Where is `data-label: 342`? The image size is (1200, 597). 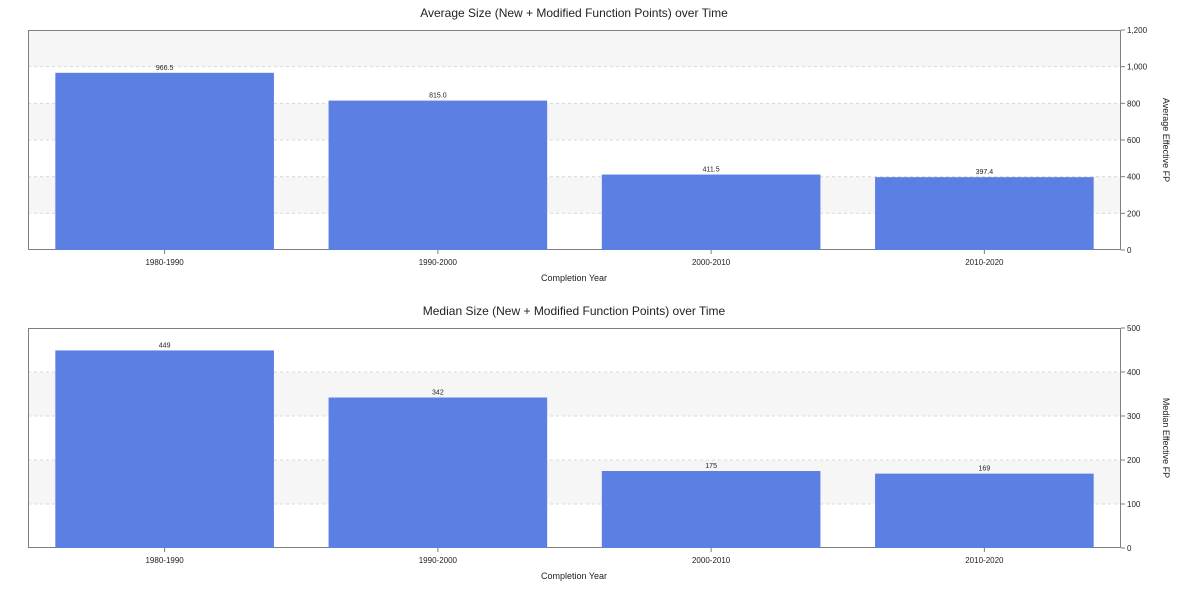
data-label: 342 is located at coordinates (438, 393).